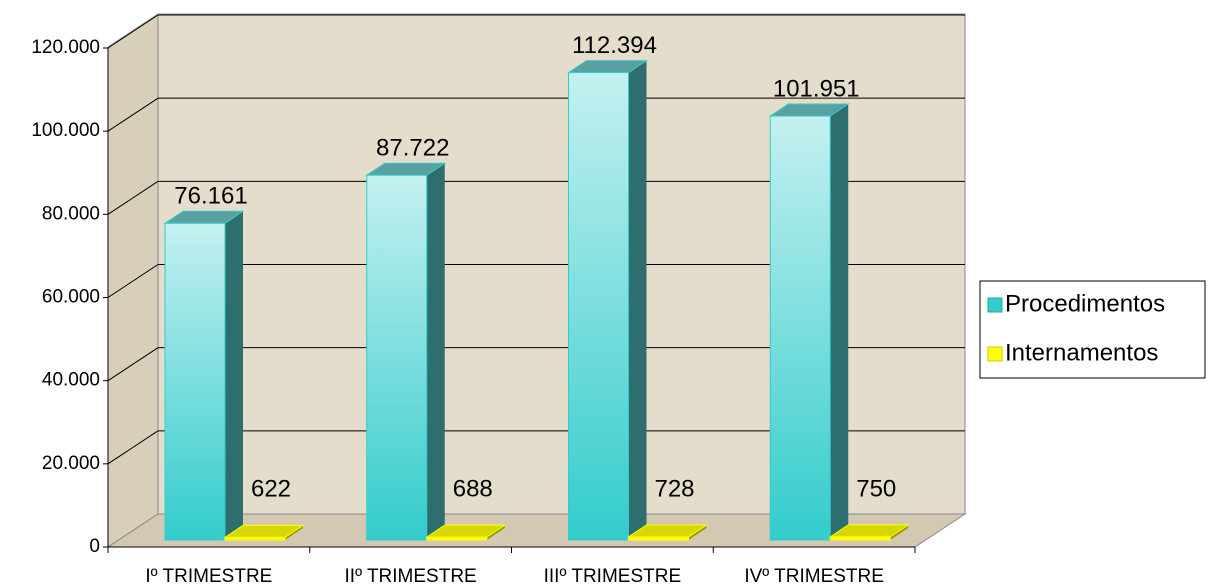 The height and width of the screenshot is (586, 1211). Describe the element at coordinates (1085, 303) in the screenshot. I see `legend-label: Procedimentos` at that location.